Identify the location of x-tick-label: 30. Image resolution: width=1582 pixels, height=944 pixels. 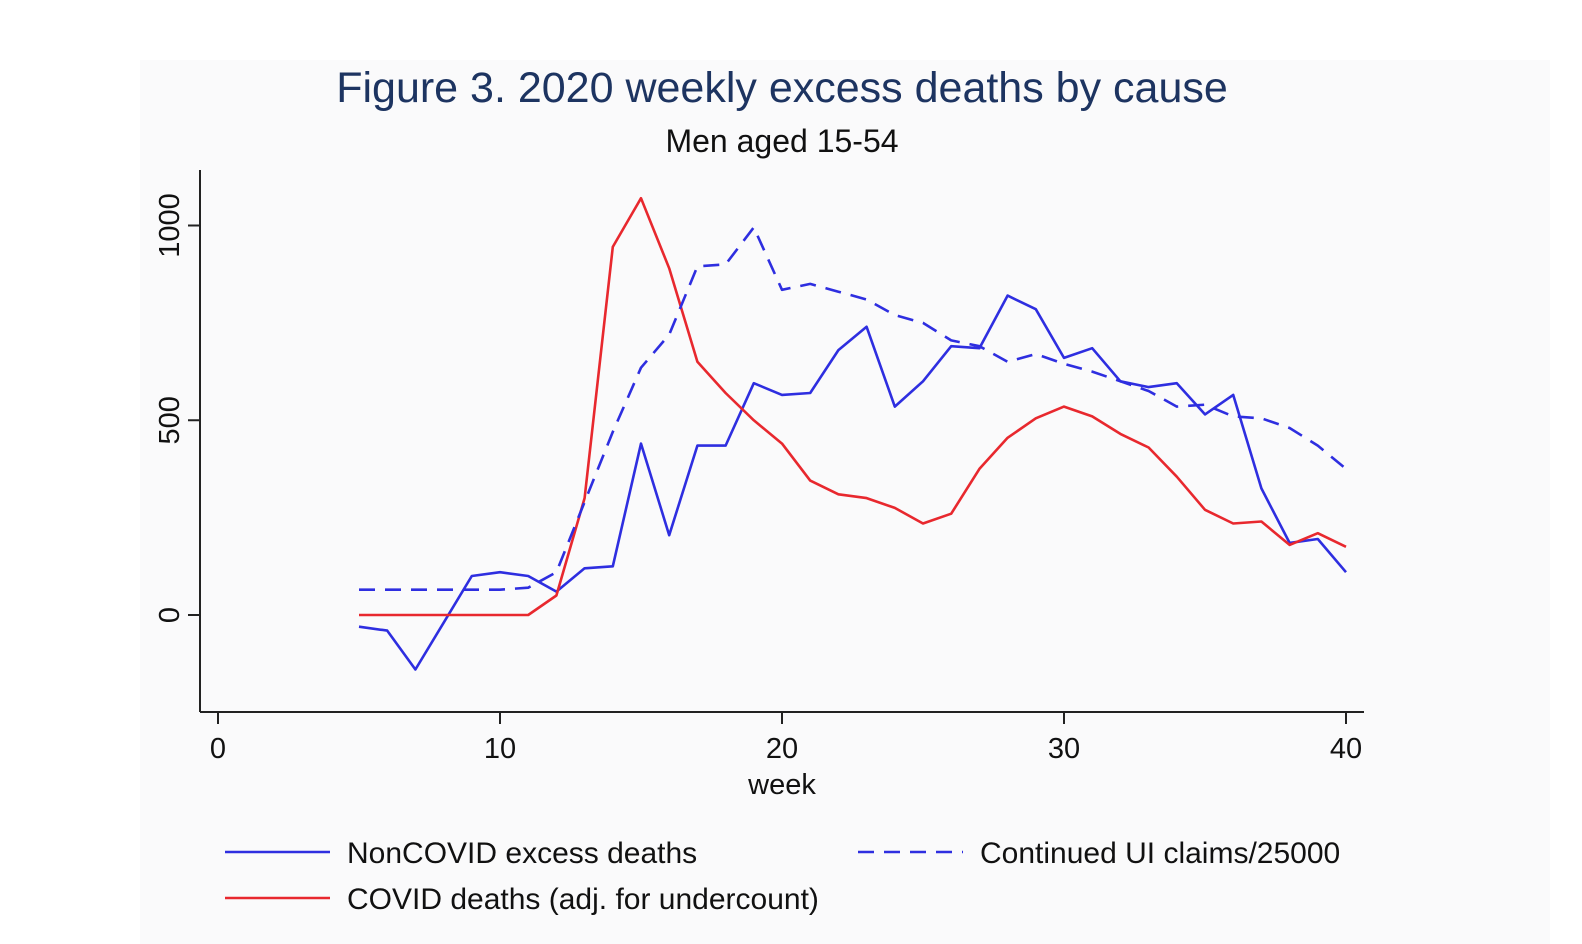
(1064, 749).